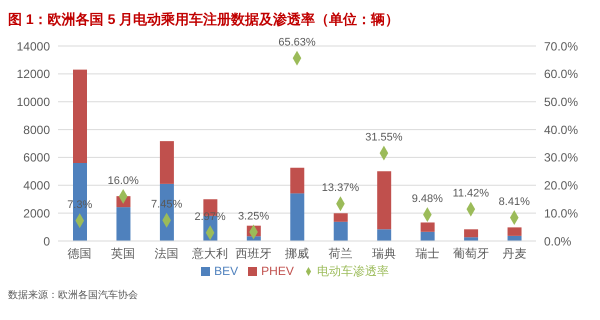 This screenshot has width=600, height=320. Describe the element at coordinates (340, 253) in the screenshot. I see `x-tick-label: 荷兰` at that location.